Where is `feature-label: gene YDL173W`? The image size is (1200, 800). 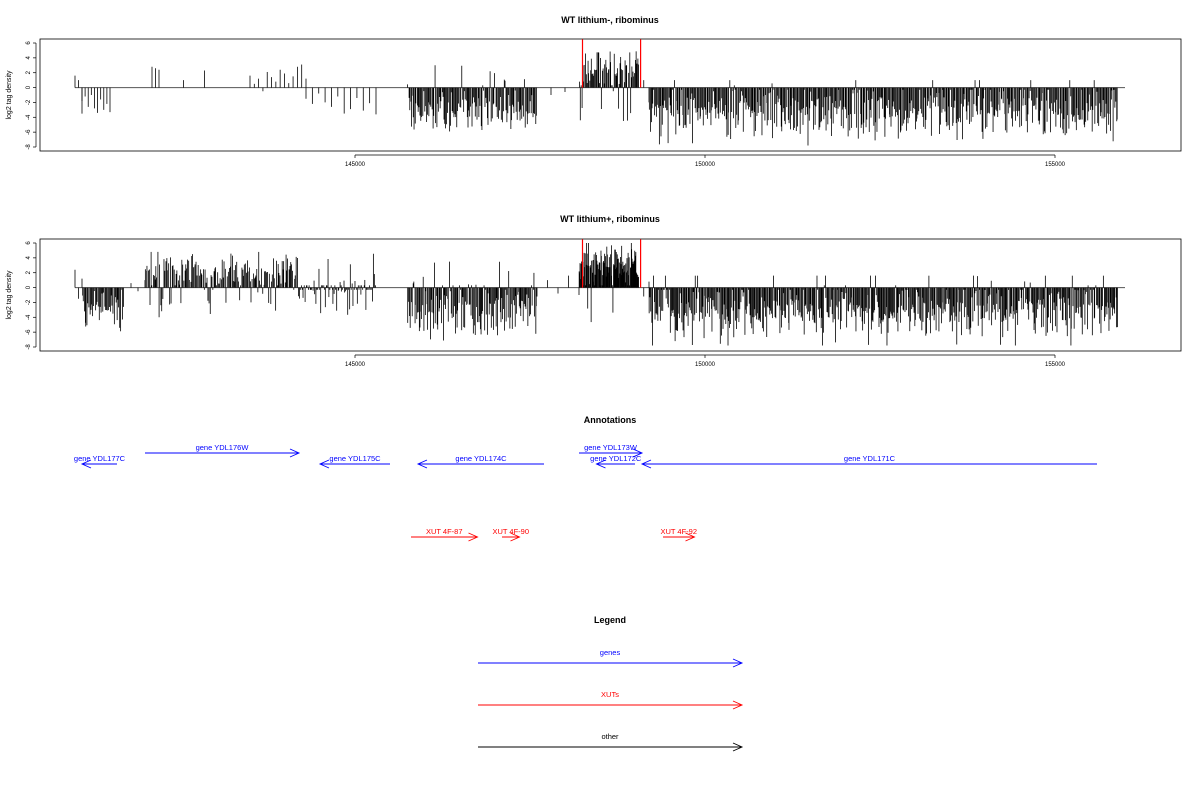
feature-label: gene YDL173W is located at coordinates (611, 447).